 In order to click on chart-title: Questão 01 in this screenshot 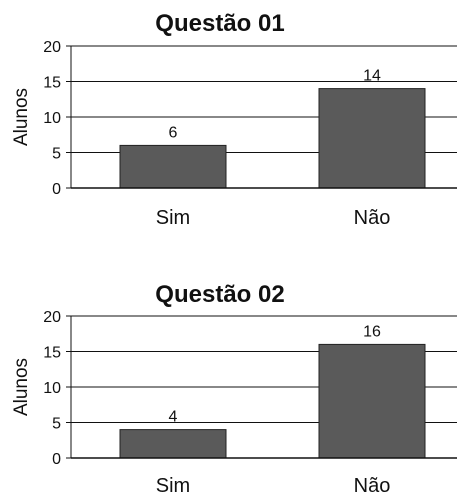, I will do `click(220, 23)`.